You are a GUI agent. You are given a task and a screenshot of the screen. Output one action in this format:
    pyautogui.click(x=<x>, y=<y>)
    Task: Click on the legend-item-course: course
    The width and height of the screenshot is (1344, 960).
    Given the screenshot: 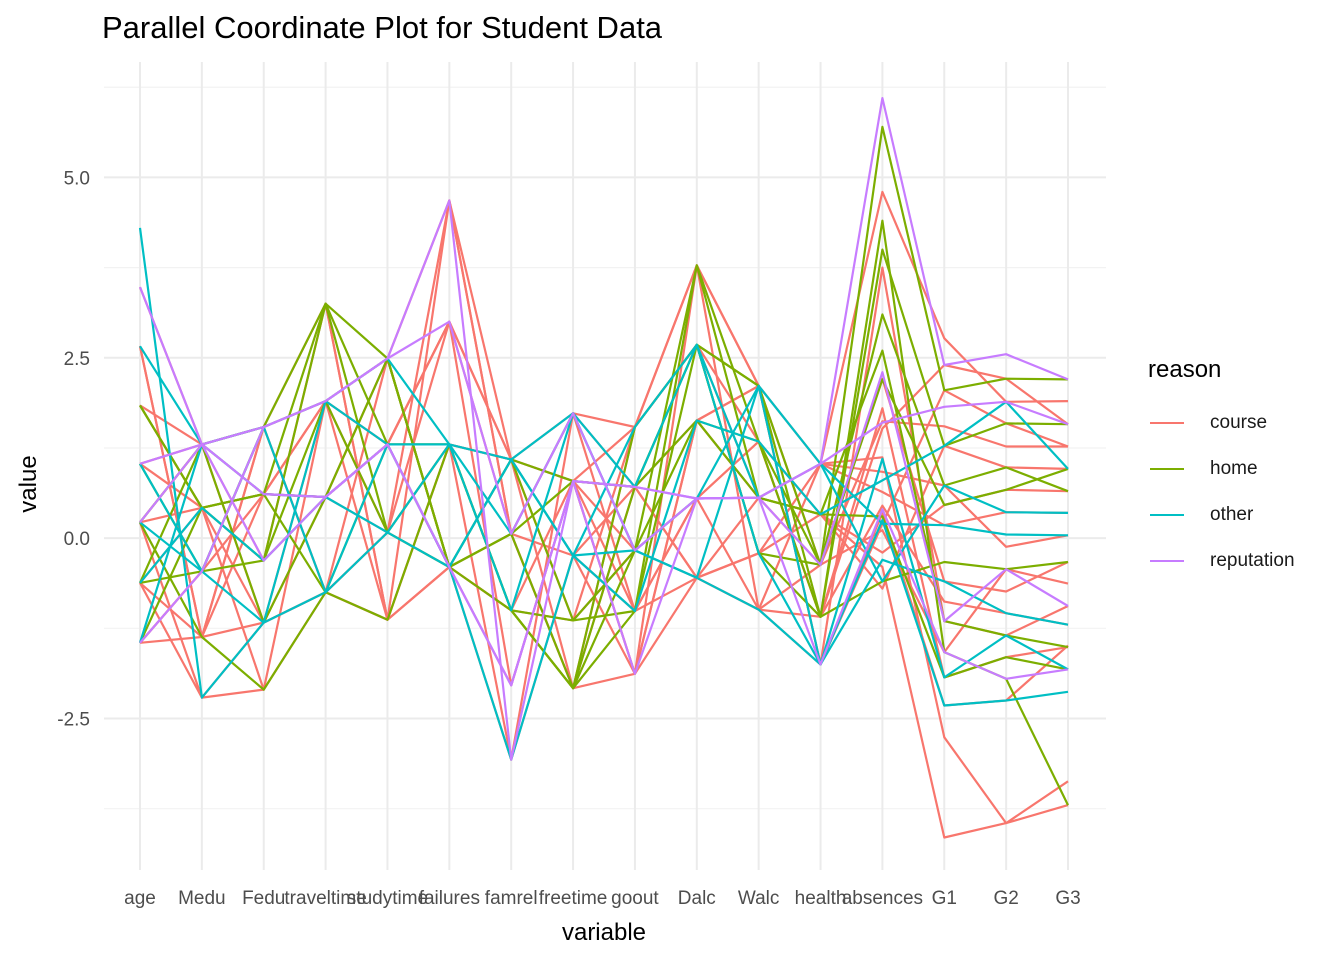 What is the action you would take?
    pyautogui.click(x=1221, y=423)
    